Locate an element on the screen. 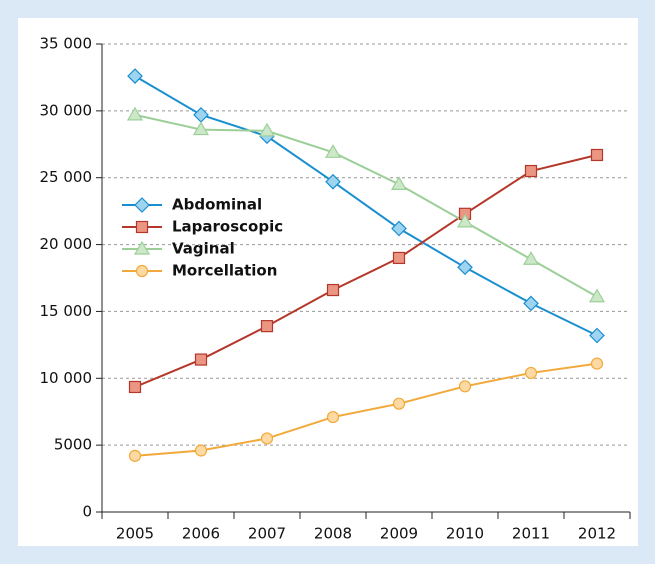 This screenshot has width=655, height=568. y-tick-label: 0 is located at coordinates (87, 512).